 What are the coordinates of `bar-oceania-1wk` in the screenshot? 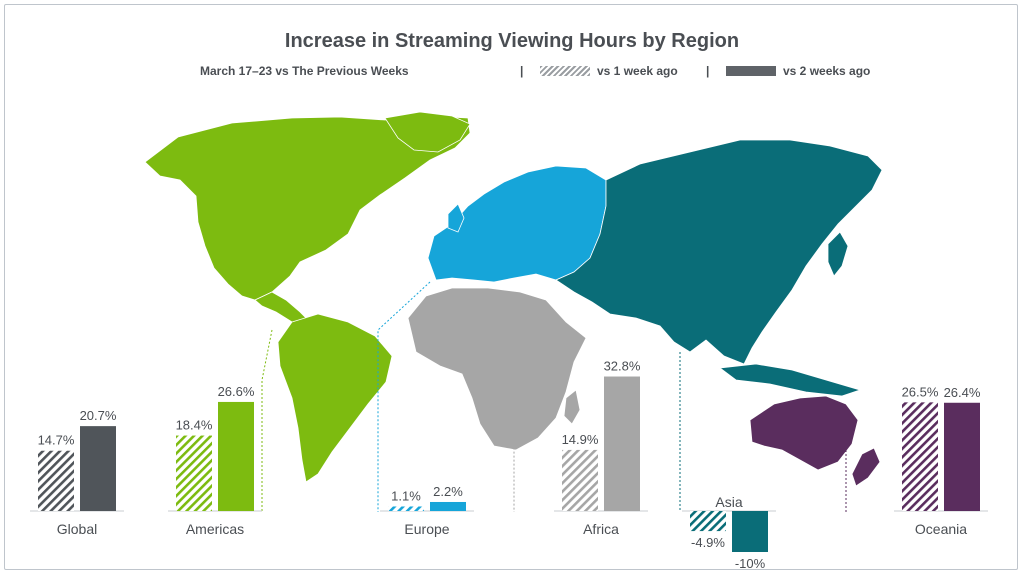 It's located at (920, 456).